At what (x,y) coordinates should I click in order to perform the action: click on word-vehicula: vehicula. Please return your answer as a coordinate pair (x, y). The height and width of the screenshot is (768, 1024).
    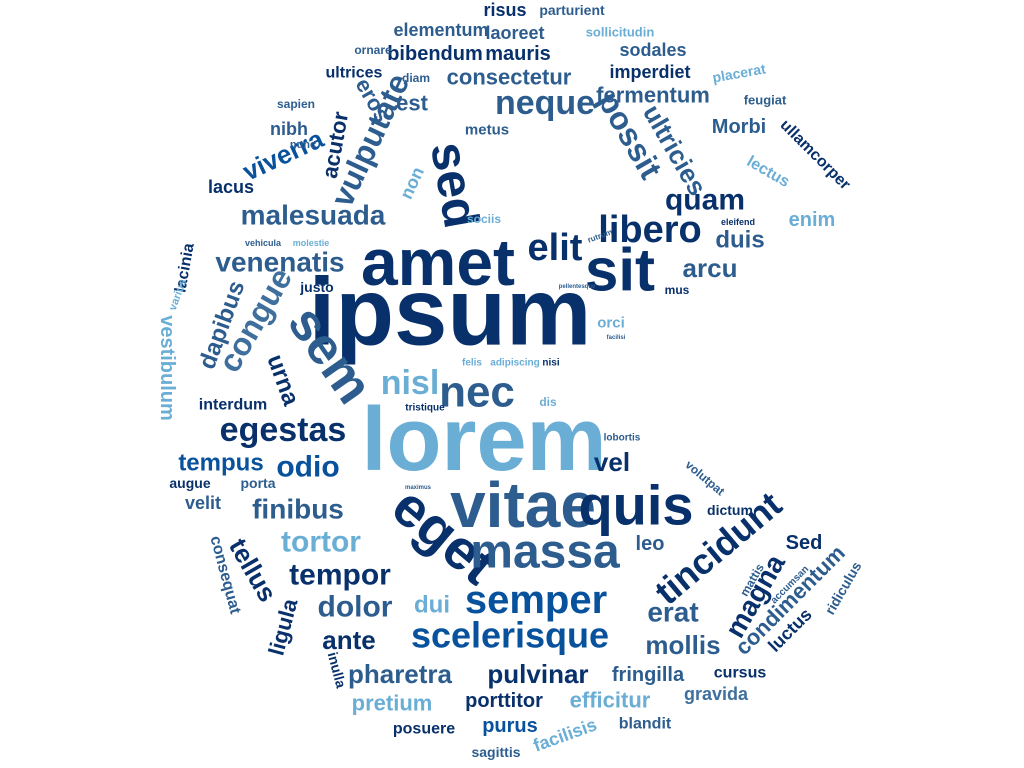
    Looking at the image, I should click on (263, 243).